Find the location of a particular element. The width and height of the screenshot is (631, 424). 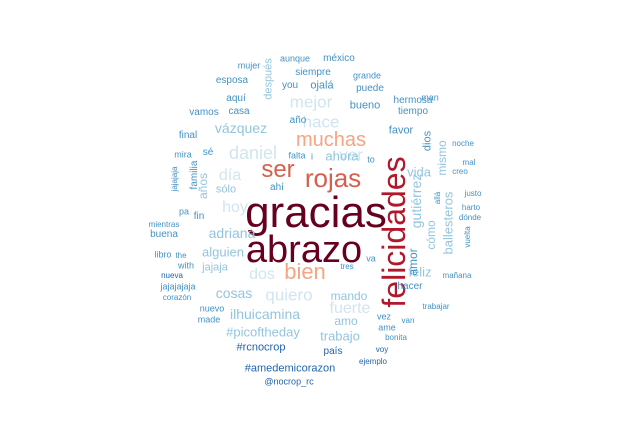

word-29: vida is located at coordinates (419, 172).